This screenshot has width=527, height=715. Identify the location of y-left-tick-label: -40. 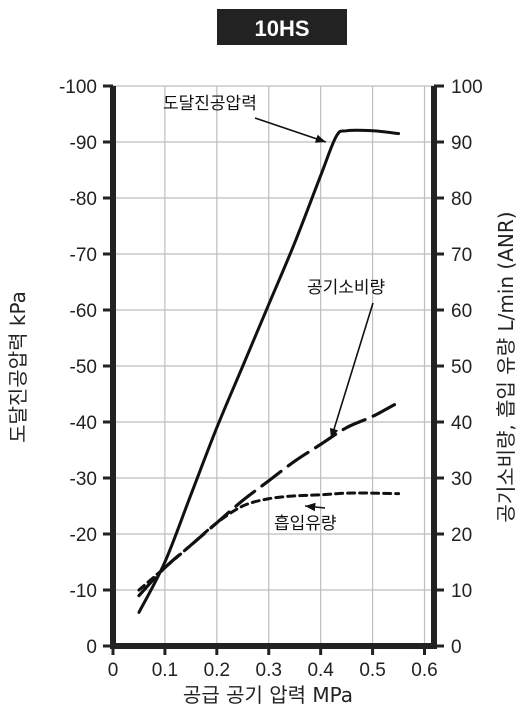
(83, 423).